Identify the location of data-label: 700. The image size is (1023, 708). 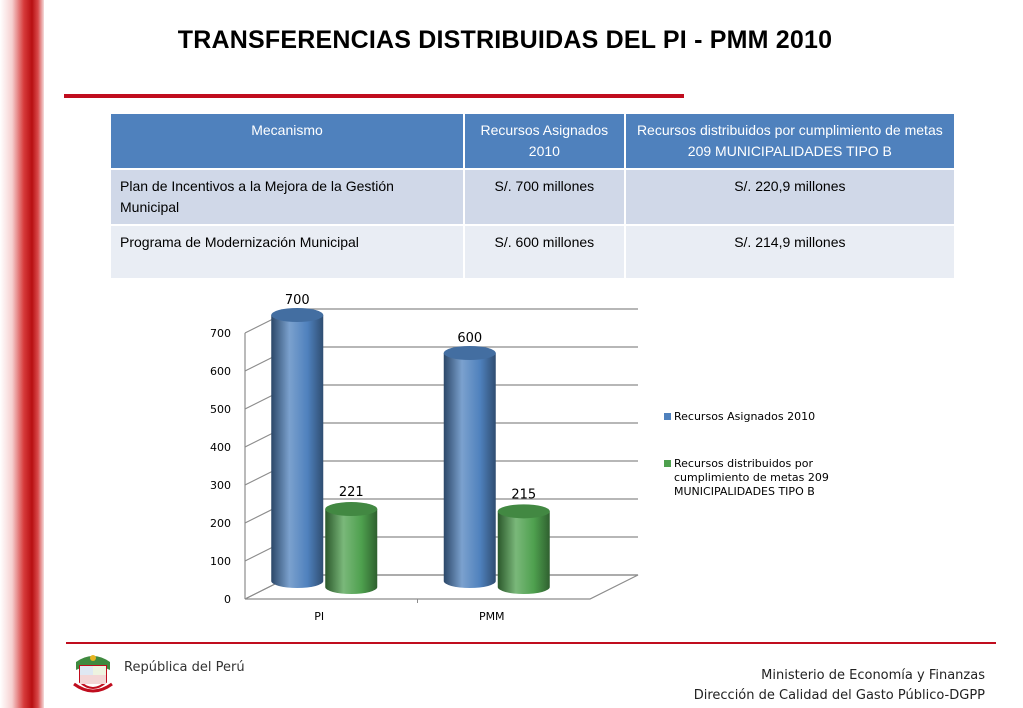
(297, 300).